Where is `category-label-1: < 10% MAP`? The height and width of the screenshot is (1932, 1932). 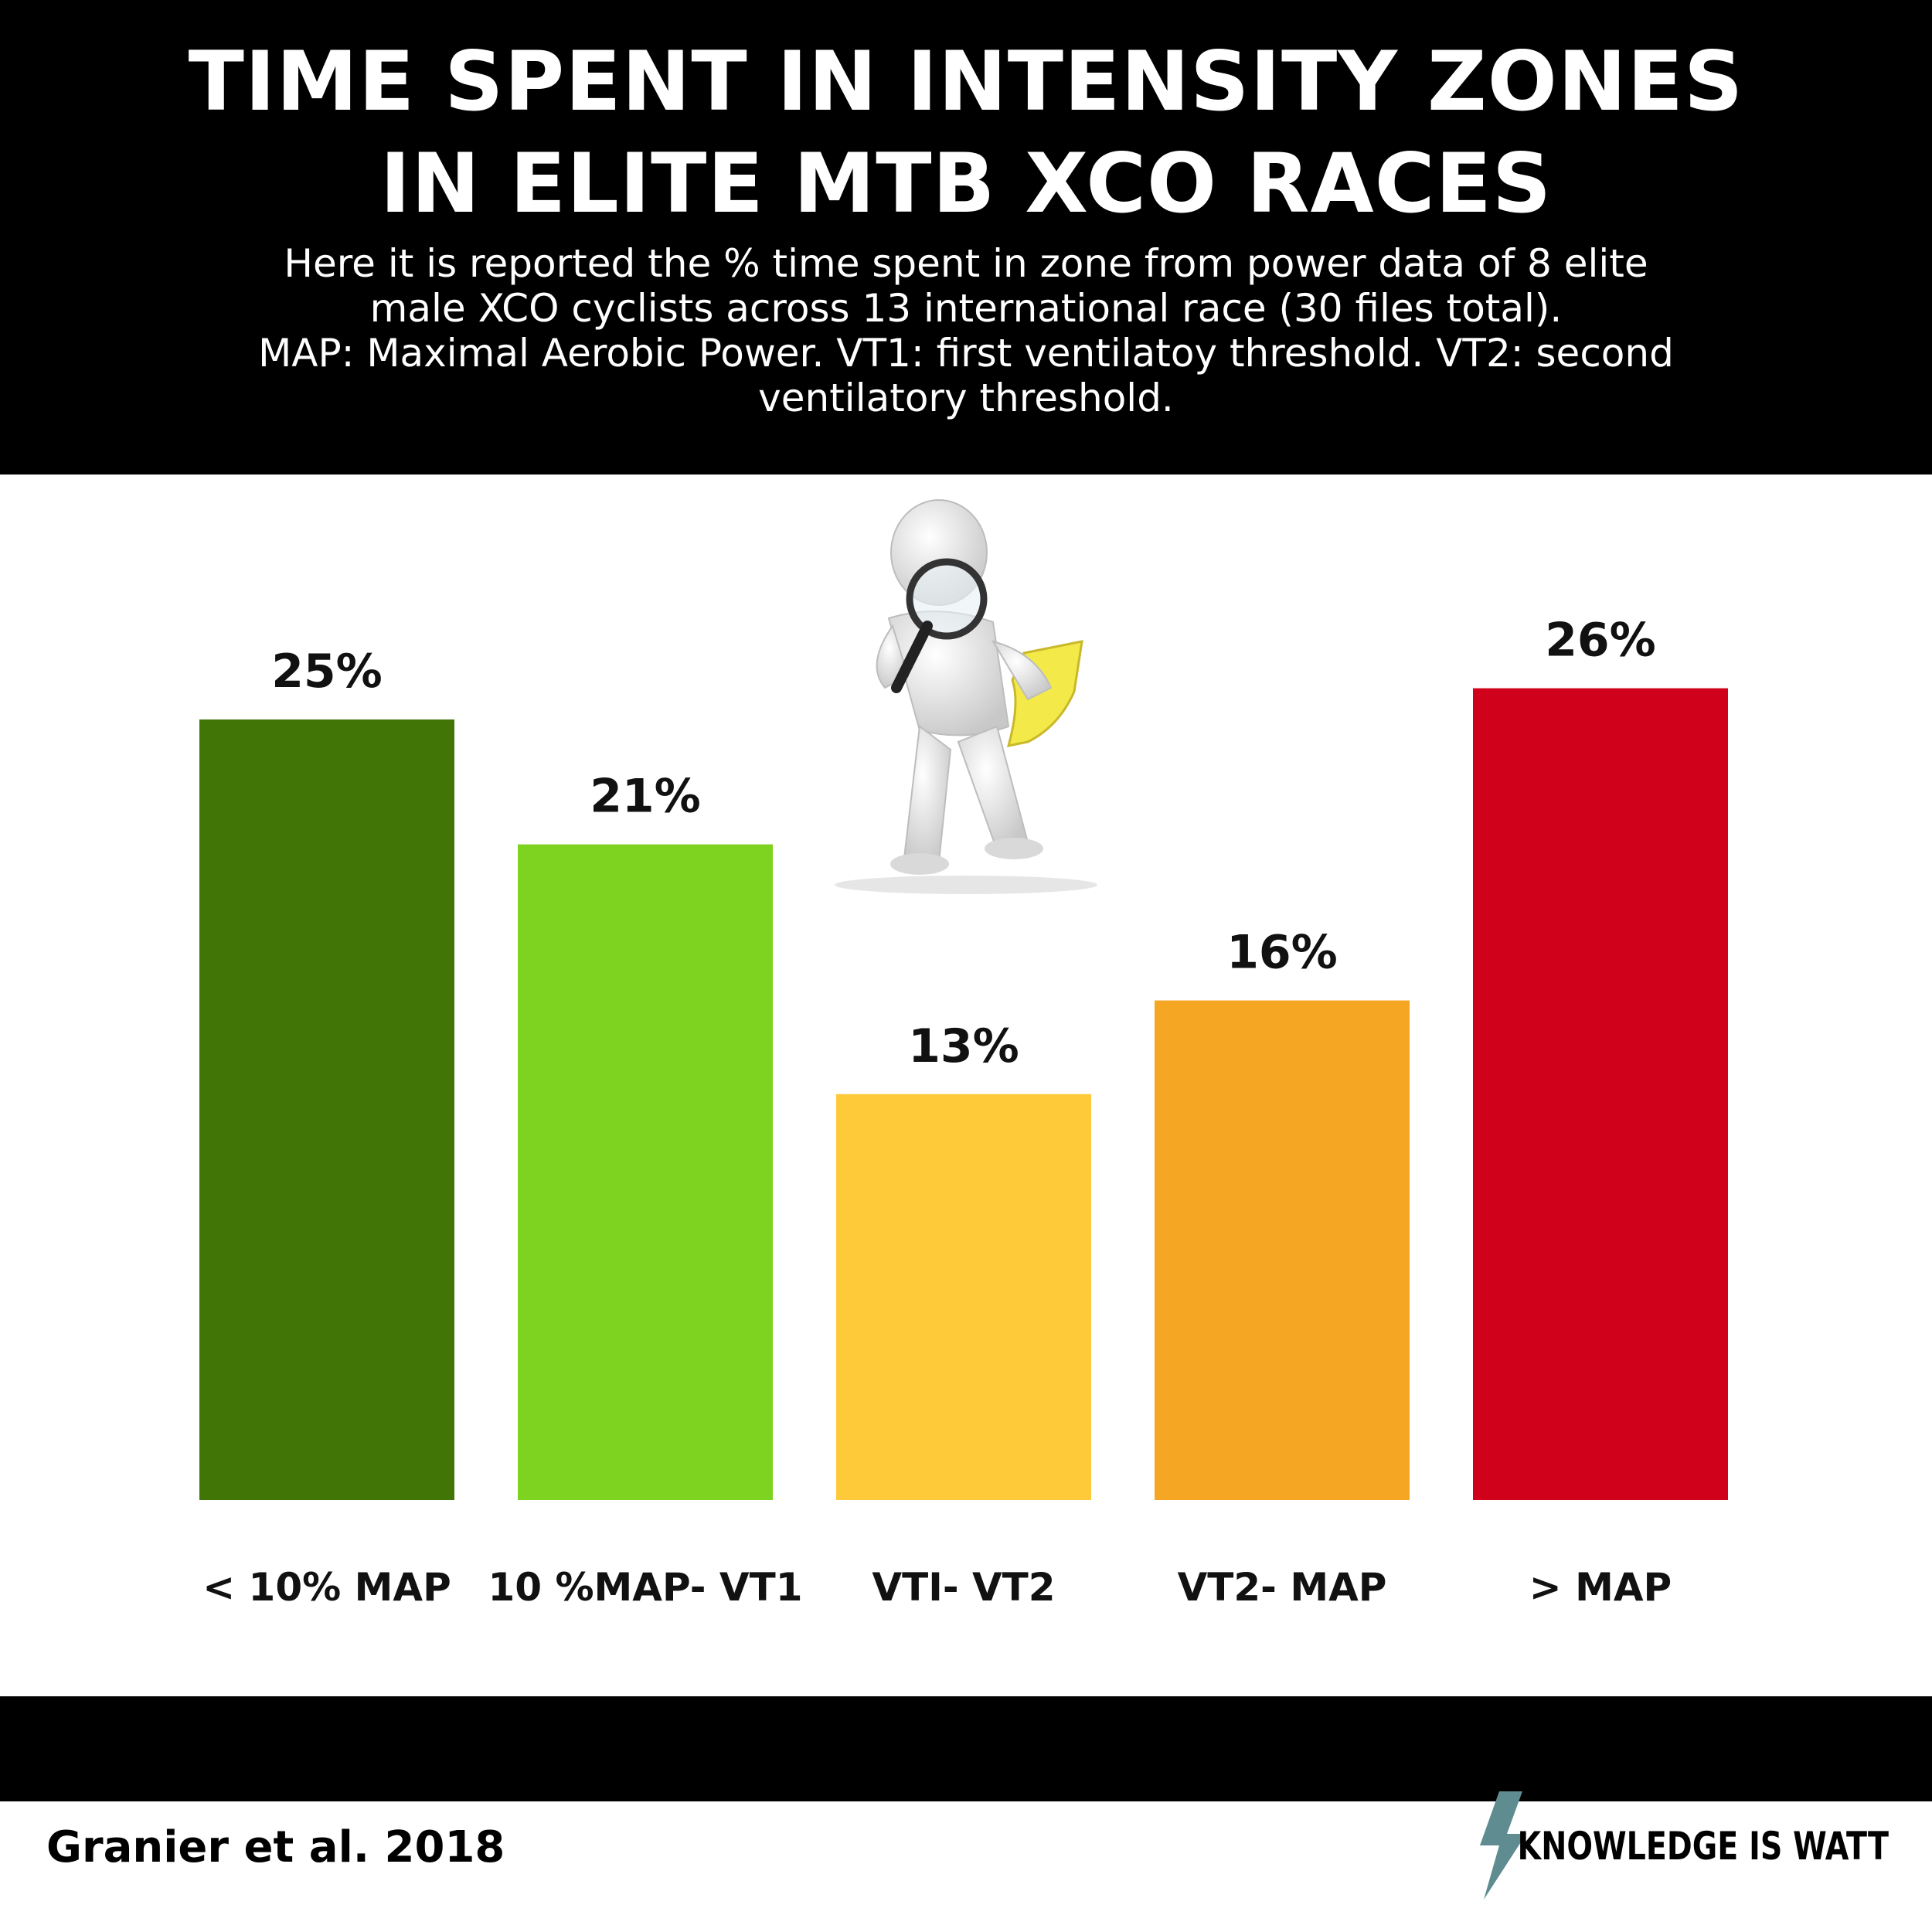 category-label-1: < 10% MAP is located at coordinates (326, 1587).